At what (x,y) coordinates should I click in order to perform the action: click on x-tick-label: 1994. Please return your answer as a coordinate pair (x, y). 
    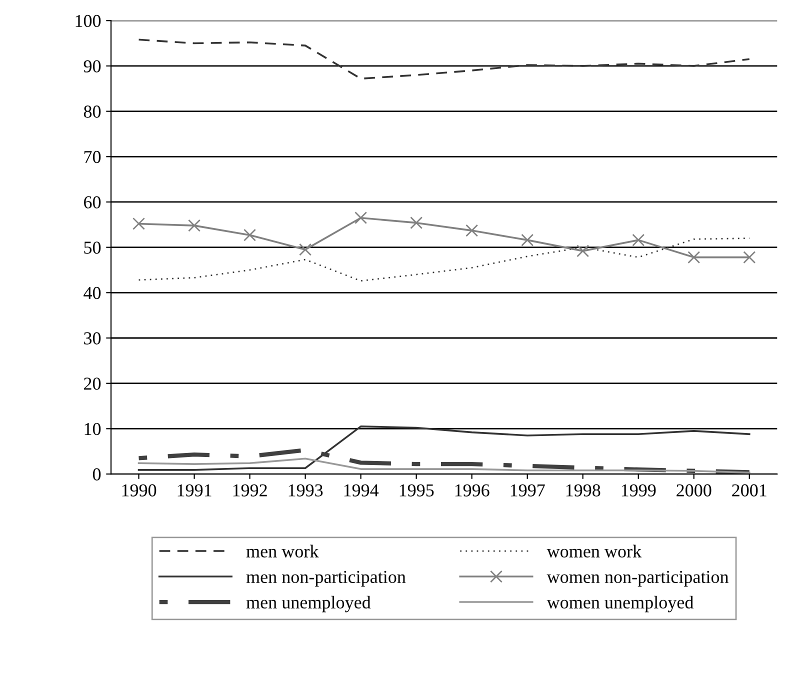
    Looking at the image, I should click on (361, 490).